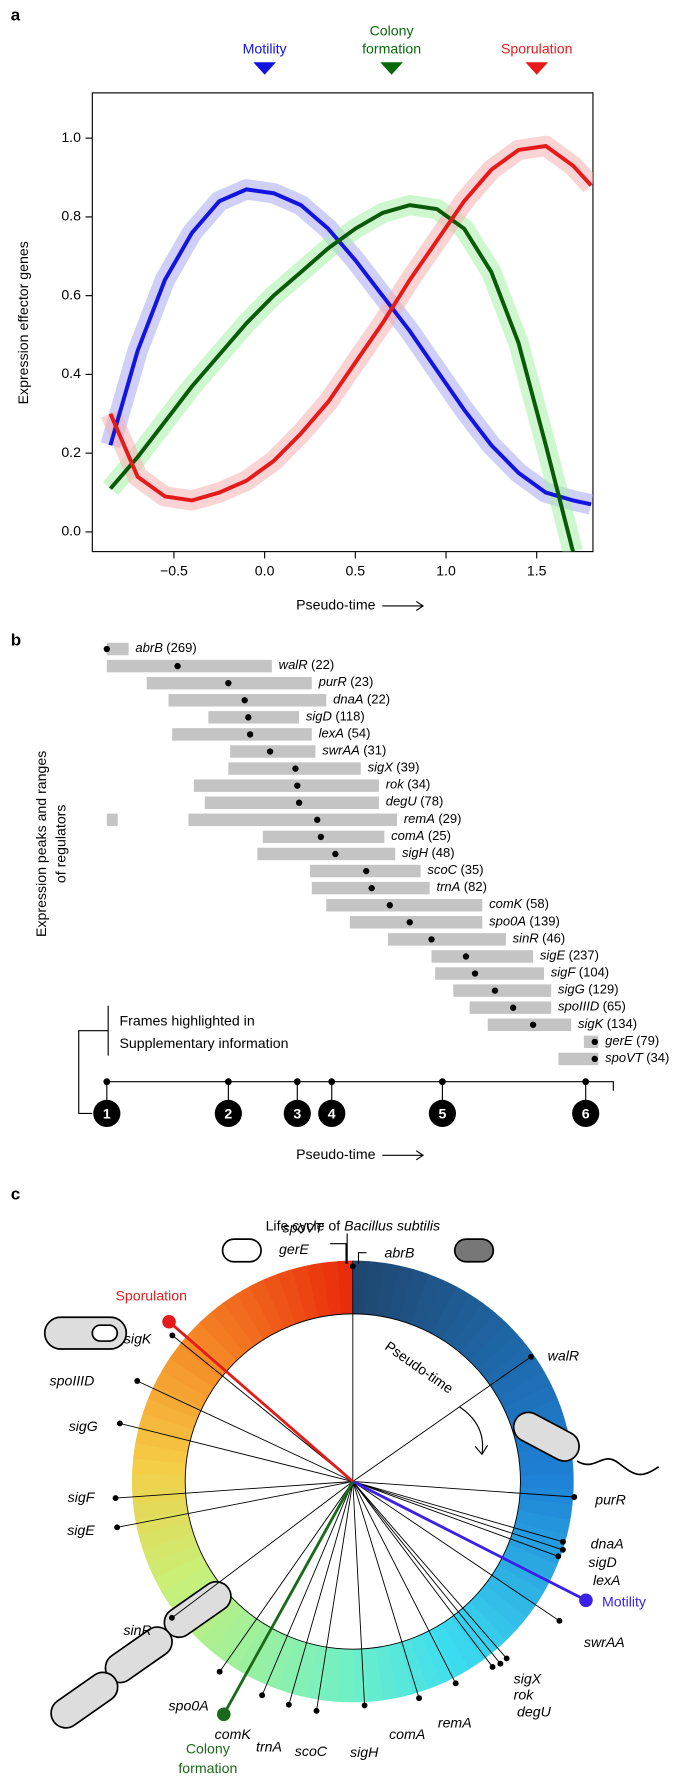 The height and width of the screenshot is (1776, 683). What do you see at coordinates (622, 1023) in the screenshot?
I see `count: (134)` at bounding box center [622, 1023].